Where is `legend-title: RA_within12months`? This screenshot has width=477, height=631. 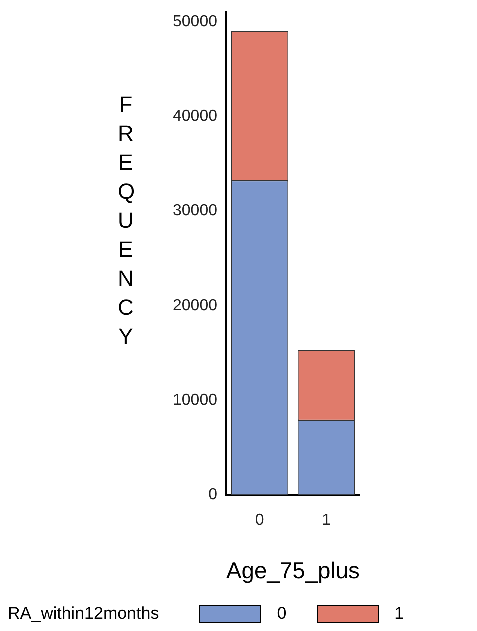 legend-title: RA_within12months is located at coordinates (84, 614).